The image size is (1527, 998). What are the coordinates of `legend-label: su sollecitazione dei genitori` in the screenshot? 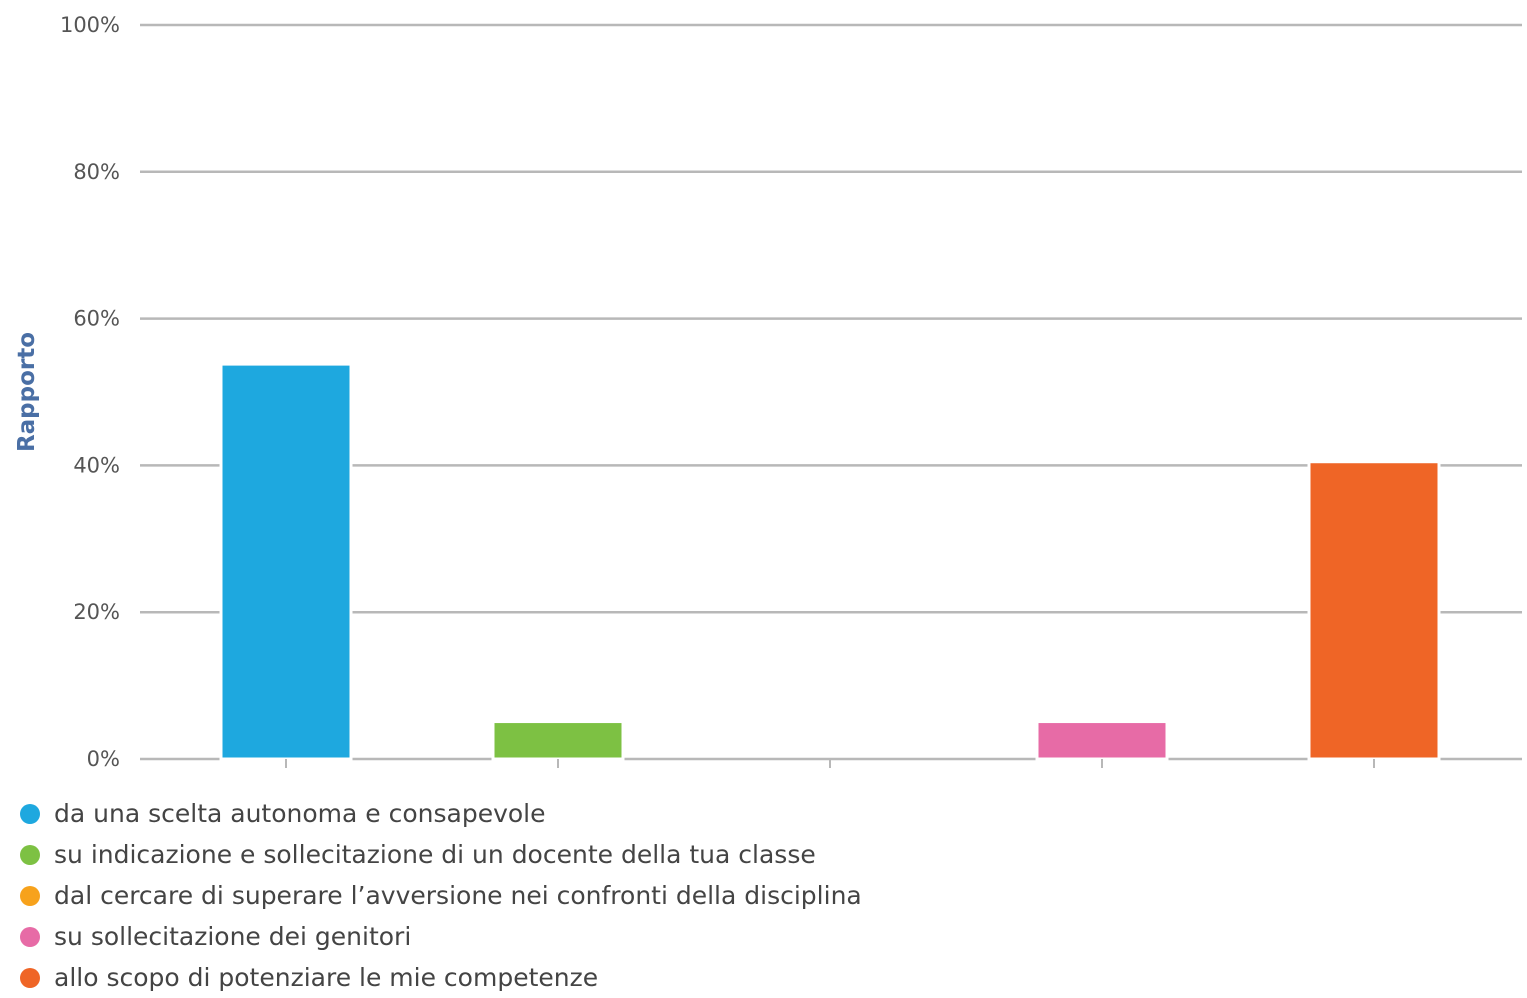 It's located at (233, 936).